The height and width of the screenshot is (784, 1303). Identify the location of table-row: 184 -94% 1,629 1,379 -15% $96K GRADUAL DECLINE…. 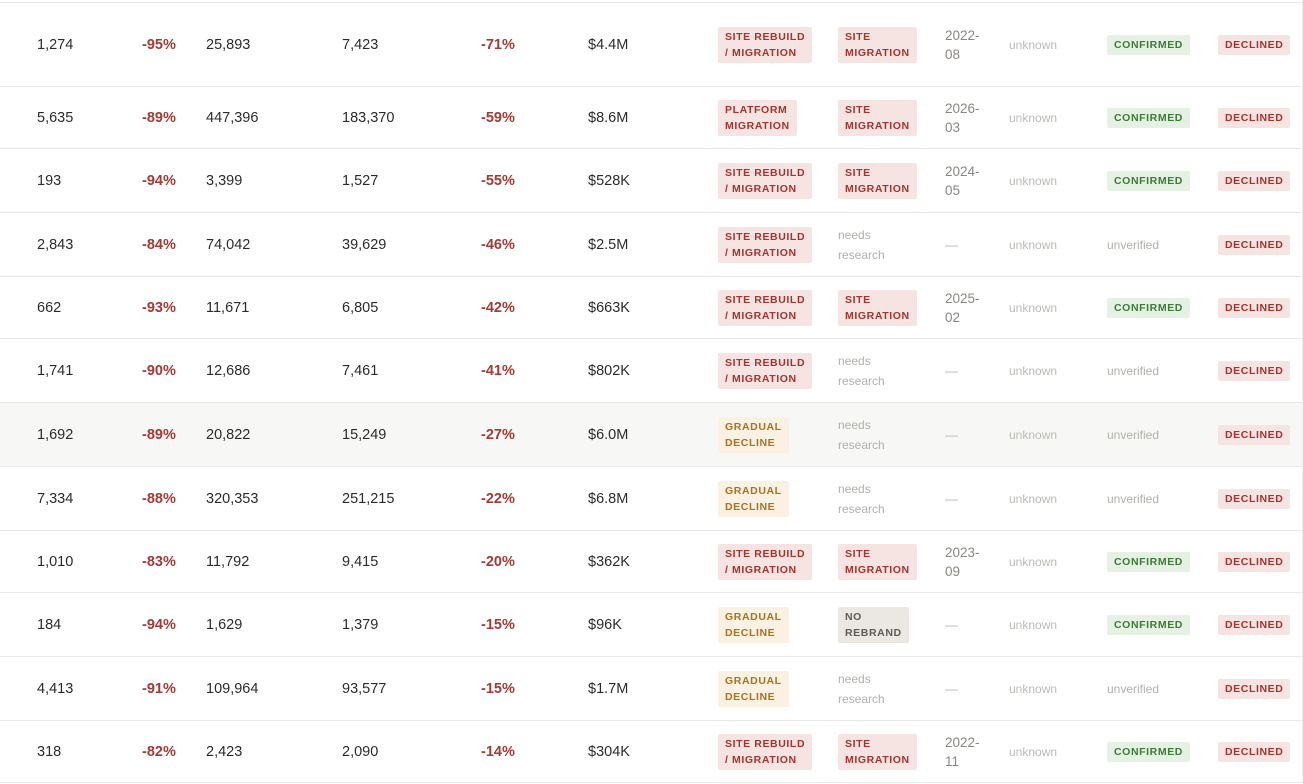
(651, 625).